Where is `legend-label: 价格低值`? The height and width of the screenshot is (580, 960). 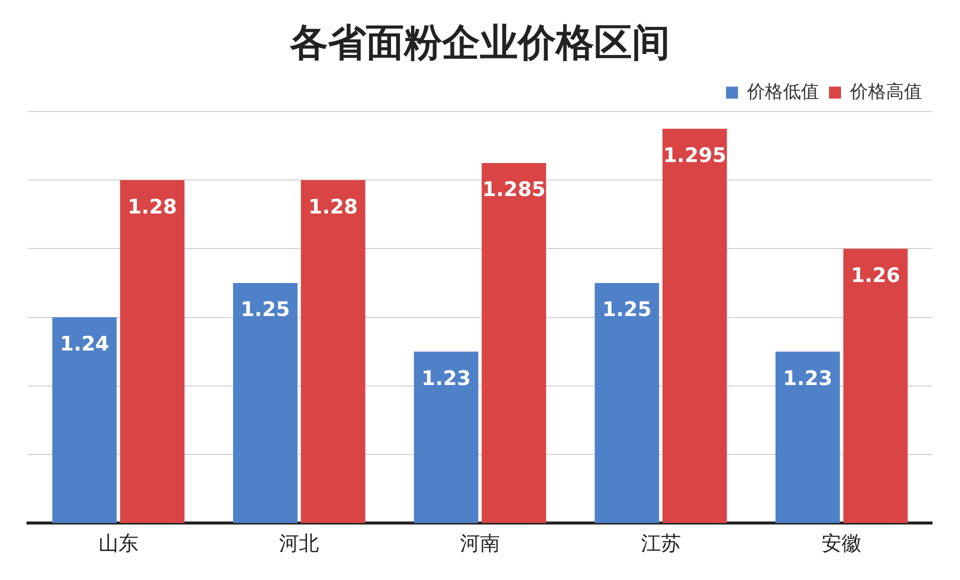
legend-label: 价格低值 is located at coordinates (782, 91).